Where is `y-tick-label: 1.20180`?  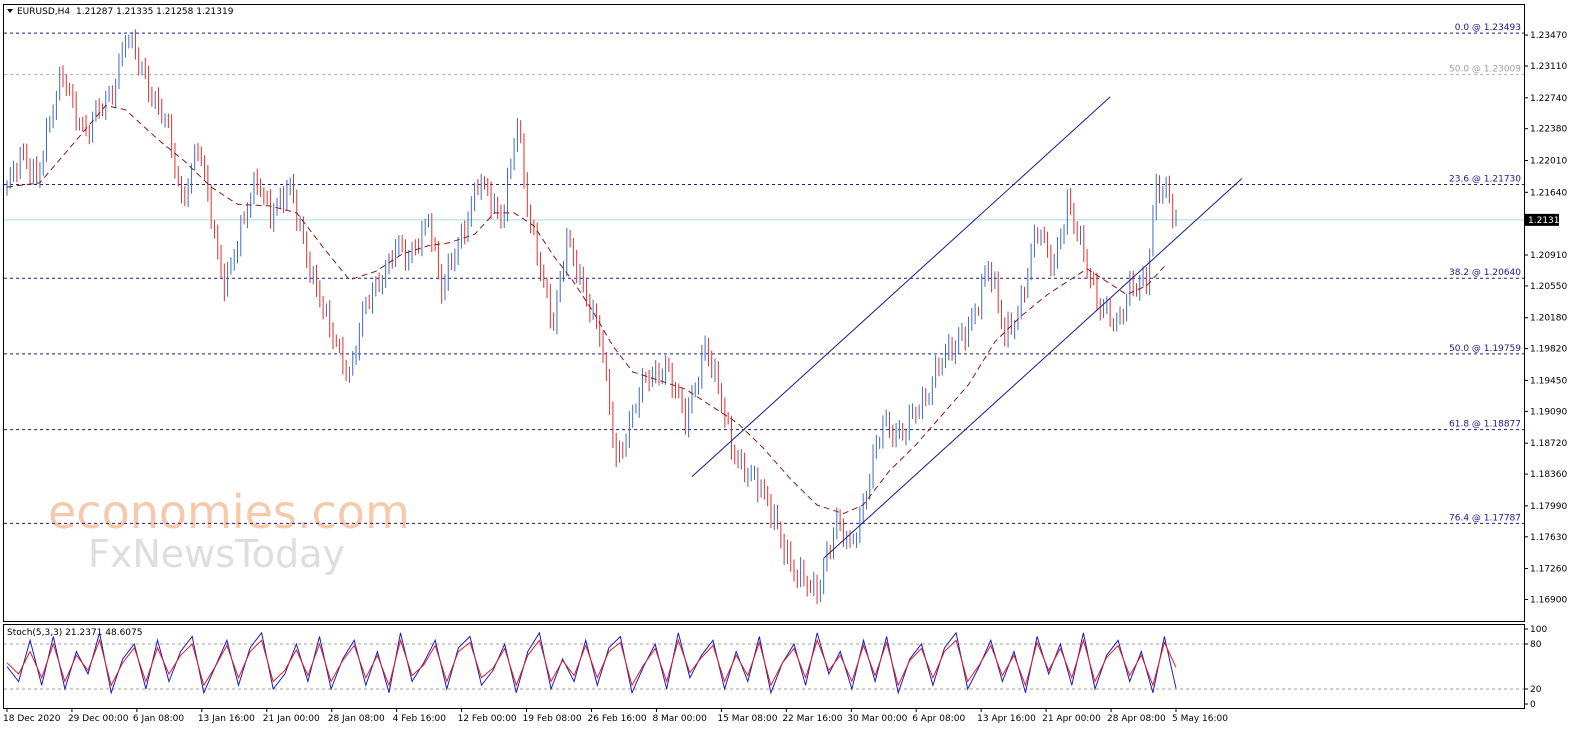
y-tick-label: 1.20180 is located at coordinates (1548, 319).